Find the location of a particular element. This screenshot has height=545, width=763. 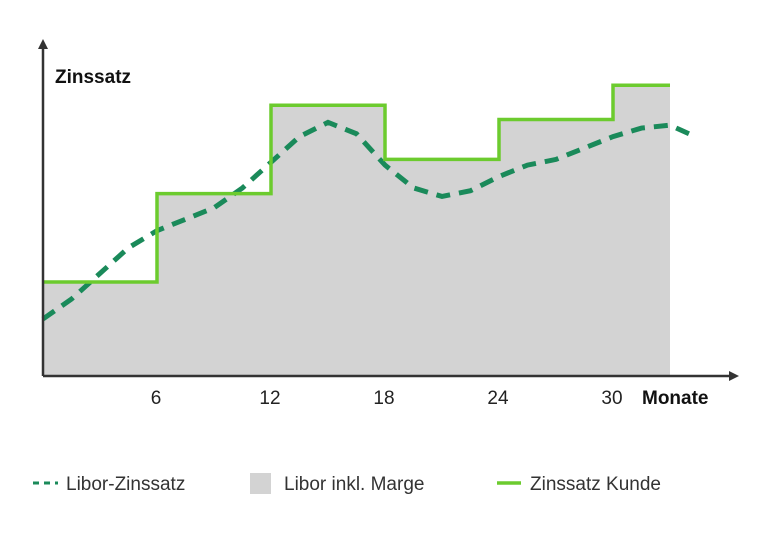

x-tick-label: 12 is located at coordinates (269, 398).